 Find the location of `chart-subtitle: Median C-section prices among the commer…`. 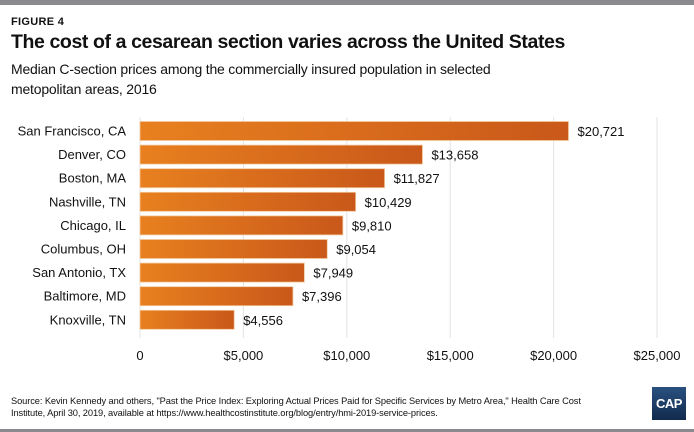

chart-subtitle: Median C-section prices among the commer… is located at coordinates (251, 79).